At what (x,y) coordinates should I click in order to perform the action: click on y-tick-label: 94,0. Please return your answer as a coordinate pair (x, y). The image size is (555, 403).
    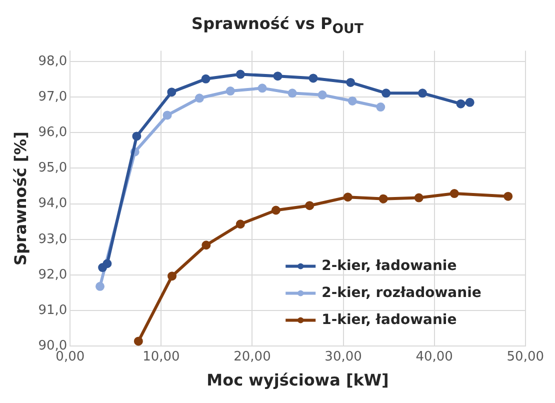
    Looking at the image, I should click on (53, 204).